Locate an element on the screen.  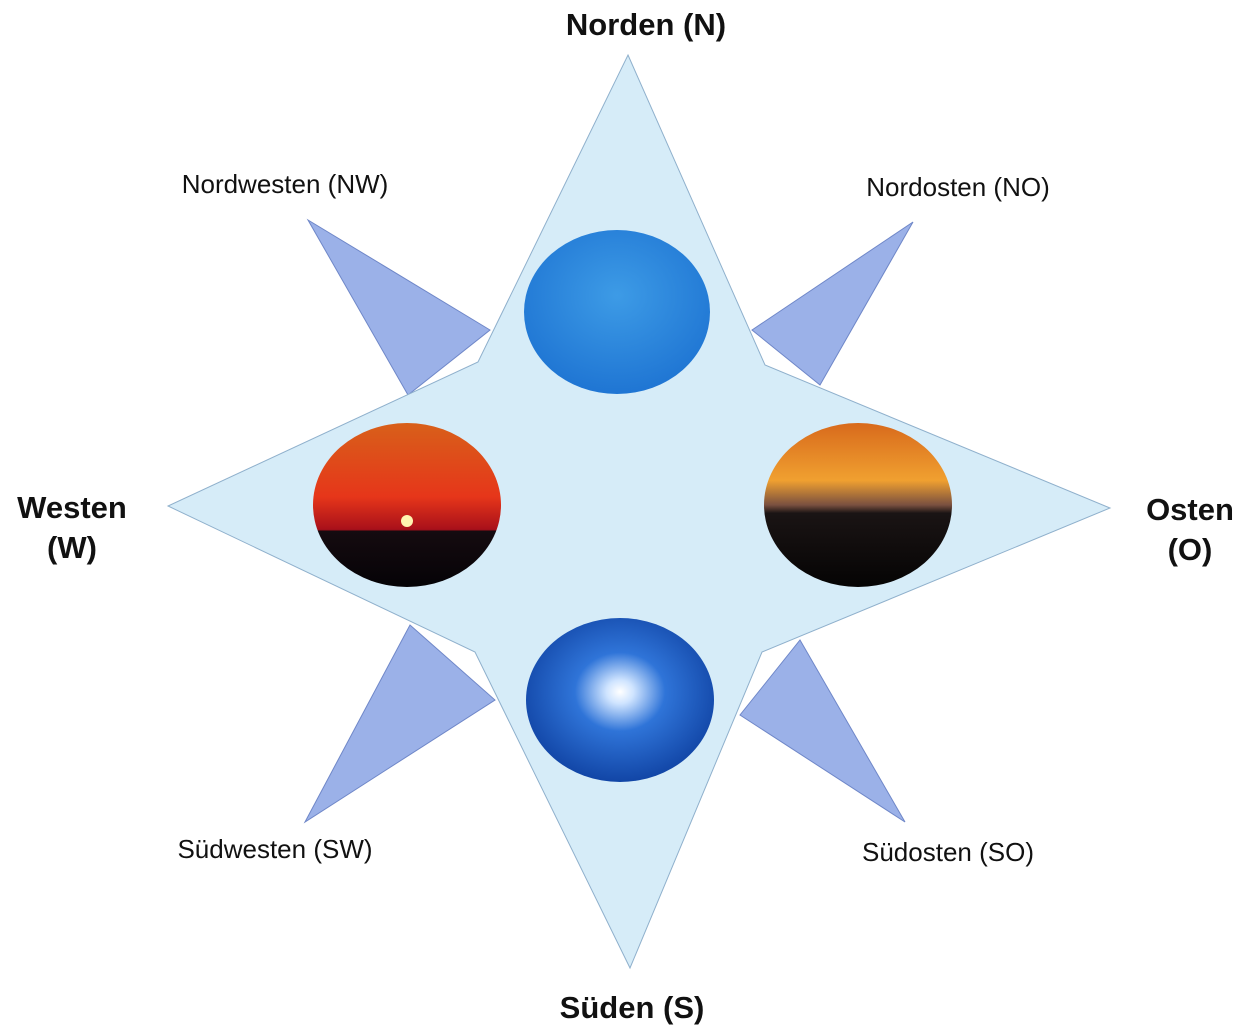
label-east-abbr: (O) is located at coordinates (1190, 549).